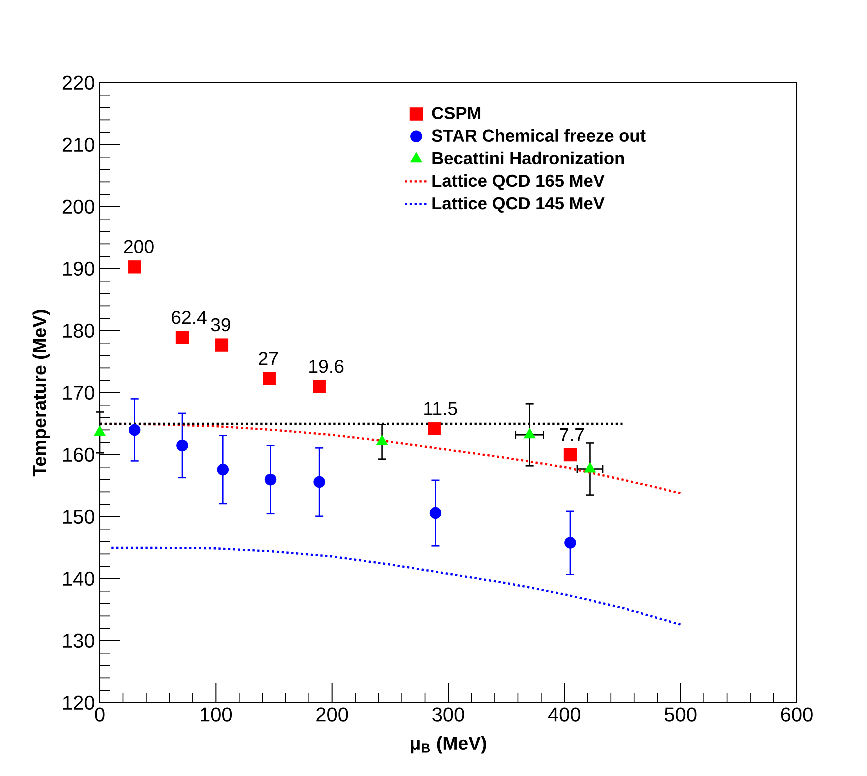 This screenshot has height=776, width=867. What do you see at coordinates (572, 435) in the screenshot?
I see `annotation: 7.7` at bounding box center [572, 435].